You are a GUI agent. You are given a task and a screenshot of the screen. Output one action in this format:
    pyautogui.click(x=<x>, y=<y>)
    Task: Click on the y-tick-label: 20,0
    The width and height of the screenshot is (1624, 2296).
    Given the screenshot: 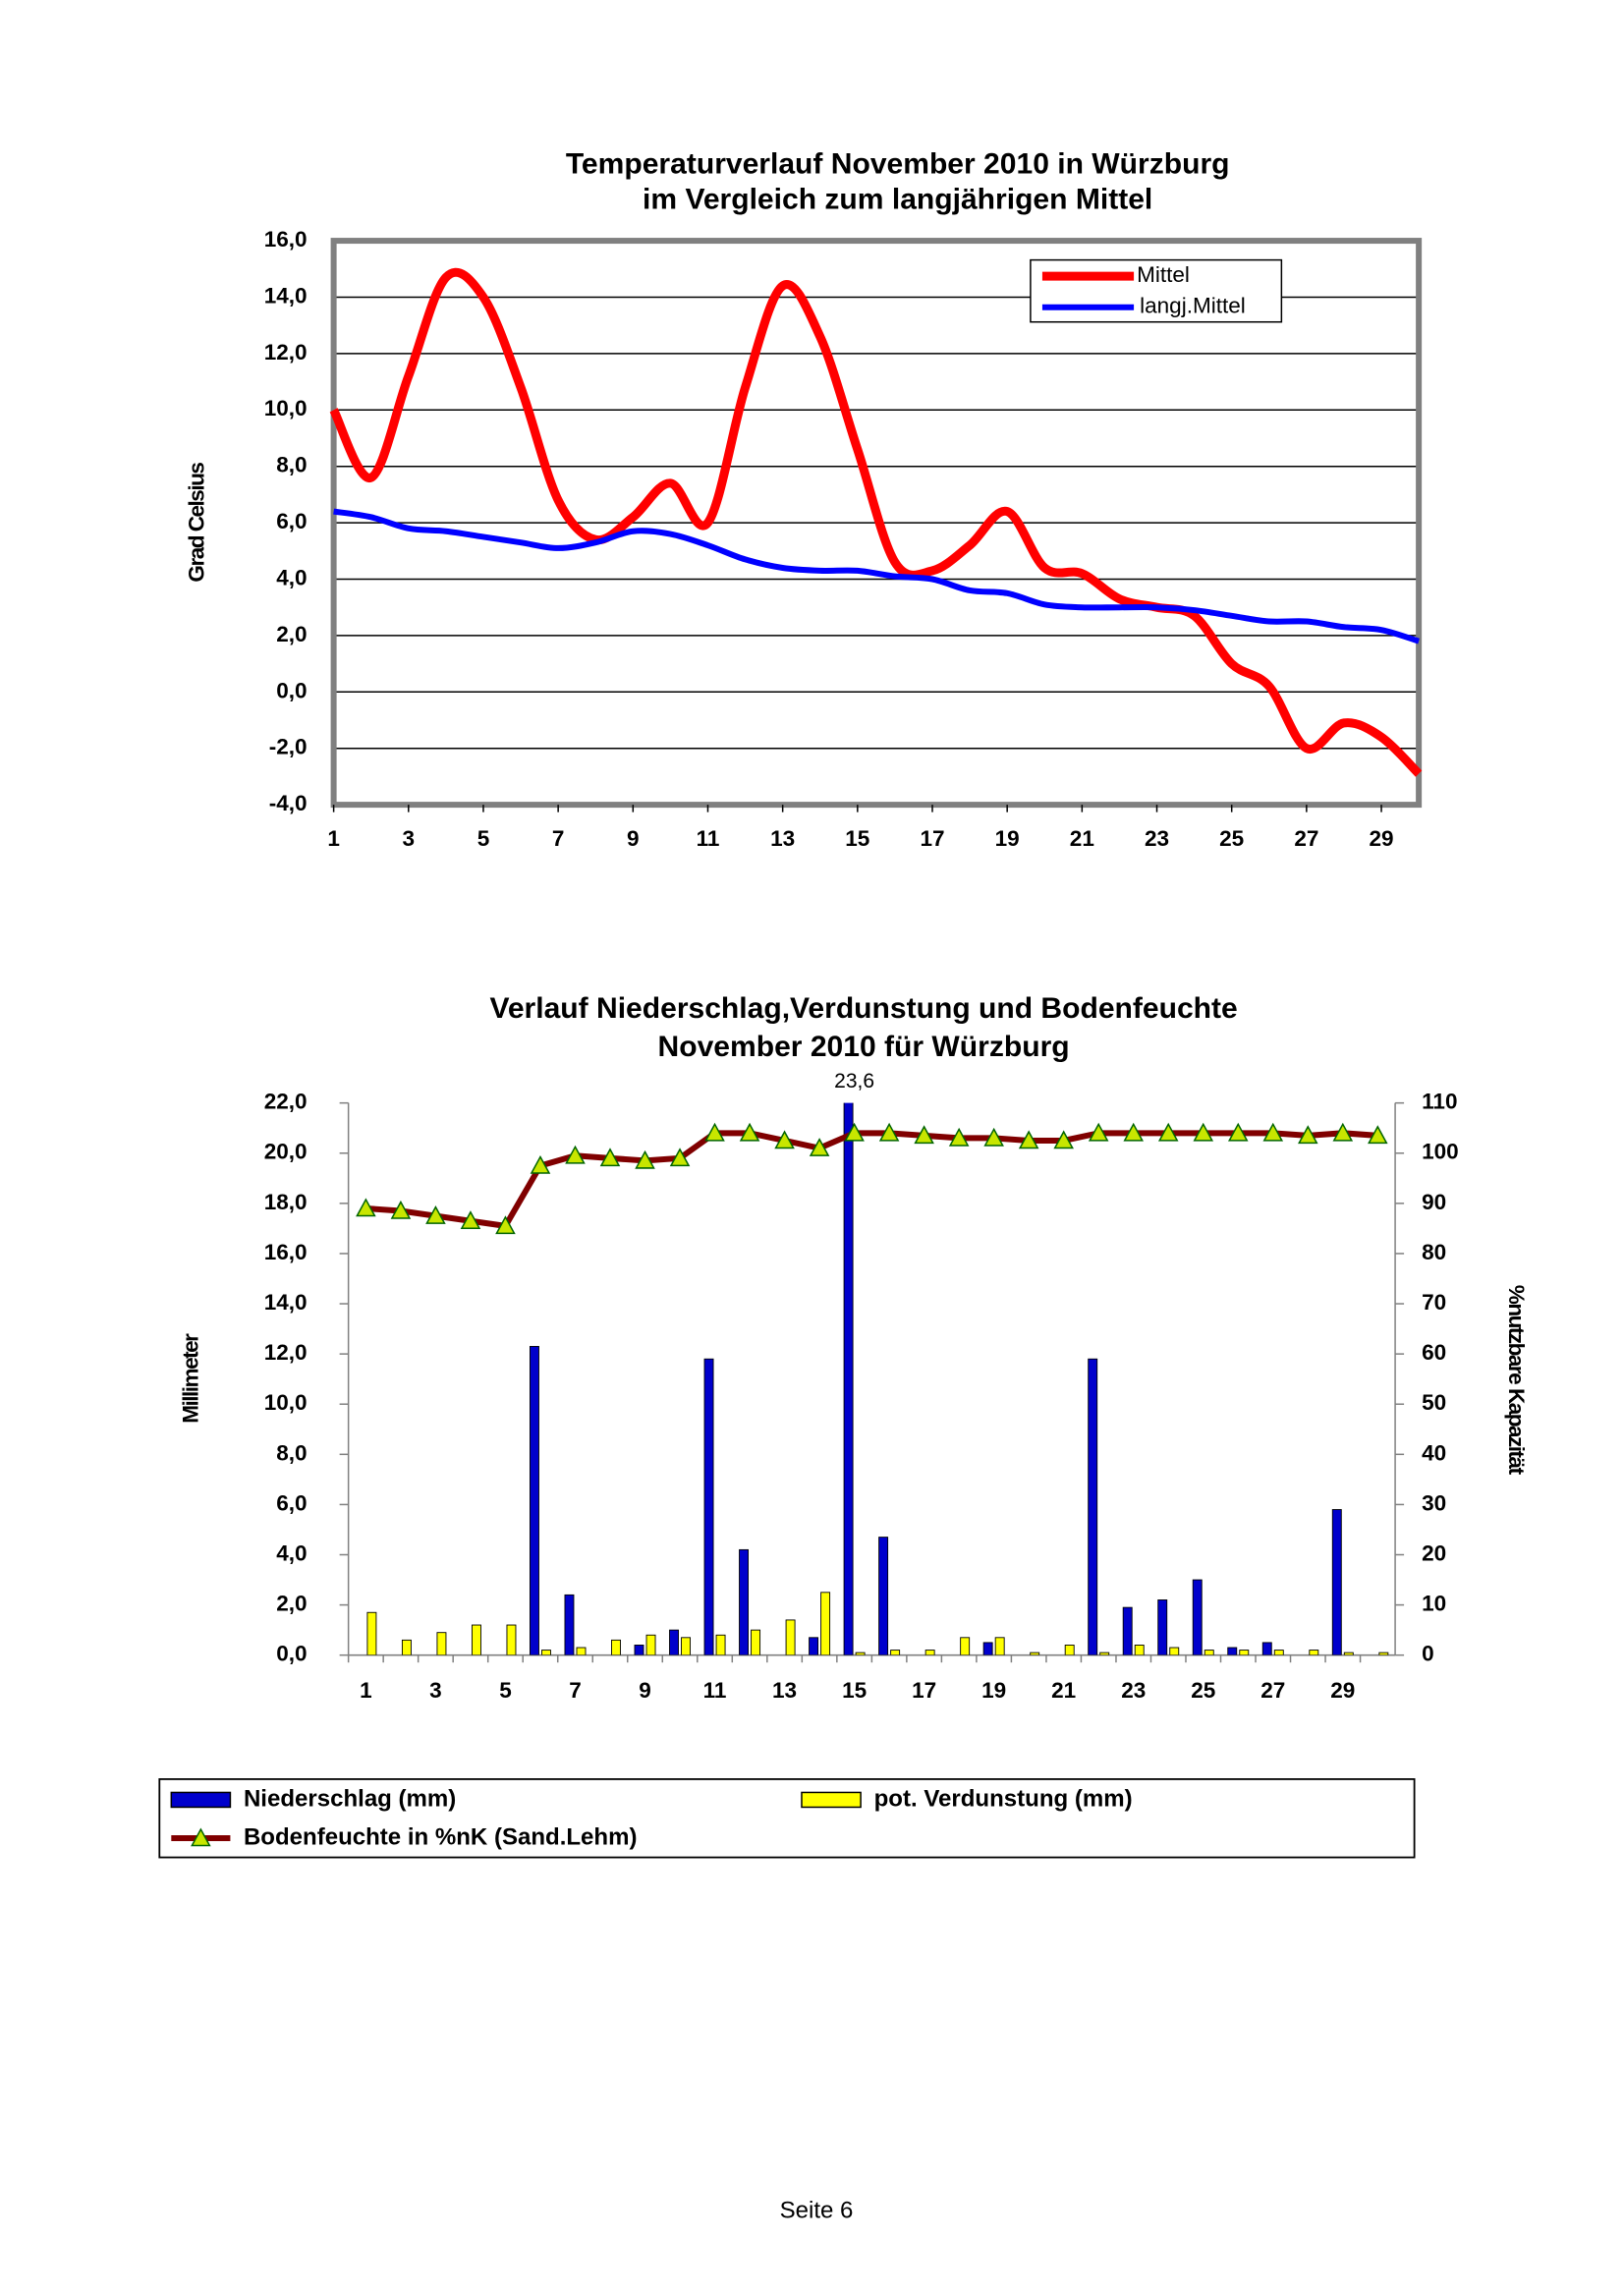 What is the action you would take?
    pyautogui.click(x=286, y=1152)
    